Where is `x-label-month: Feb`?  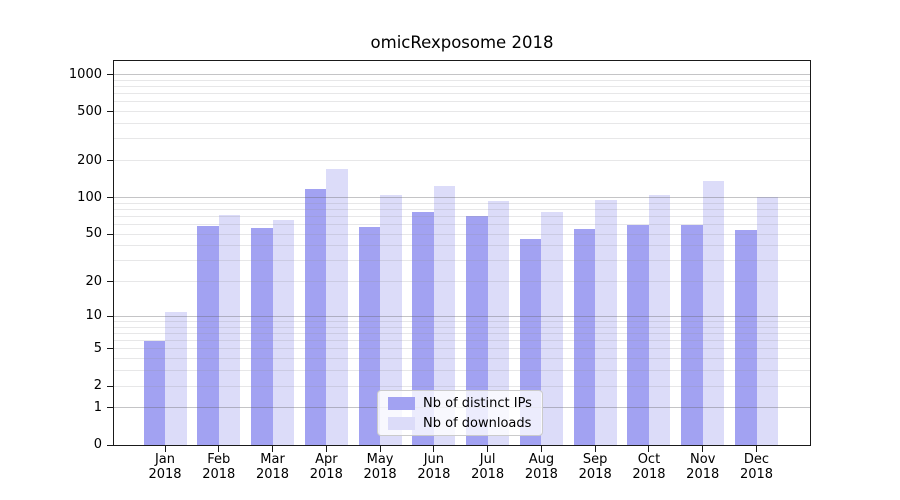
x-label-month: Feb is located at coordinates (219, 459).